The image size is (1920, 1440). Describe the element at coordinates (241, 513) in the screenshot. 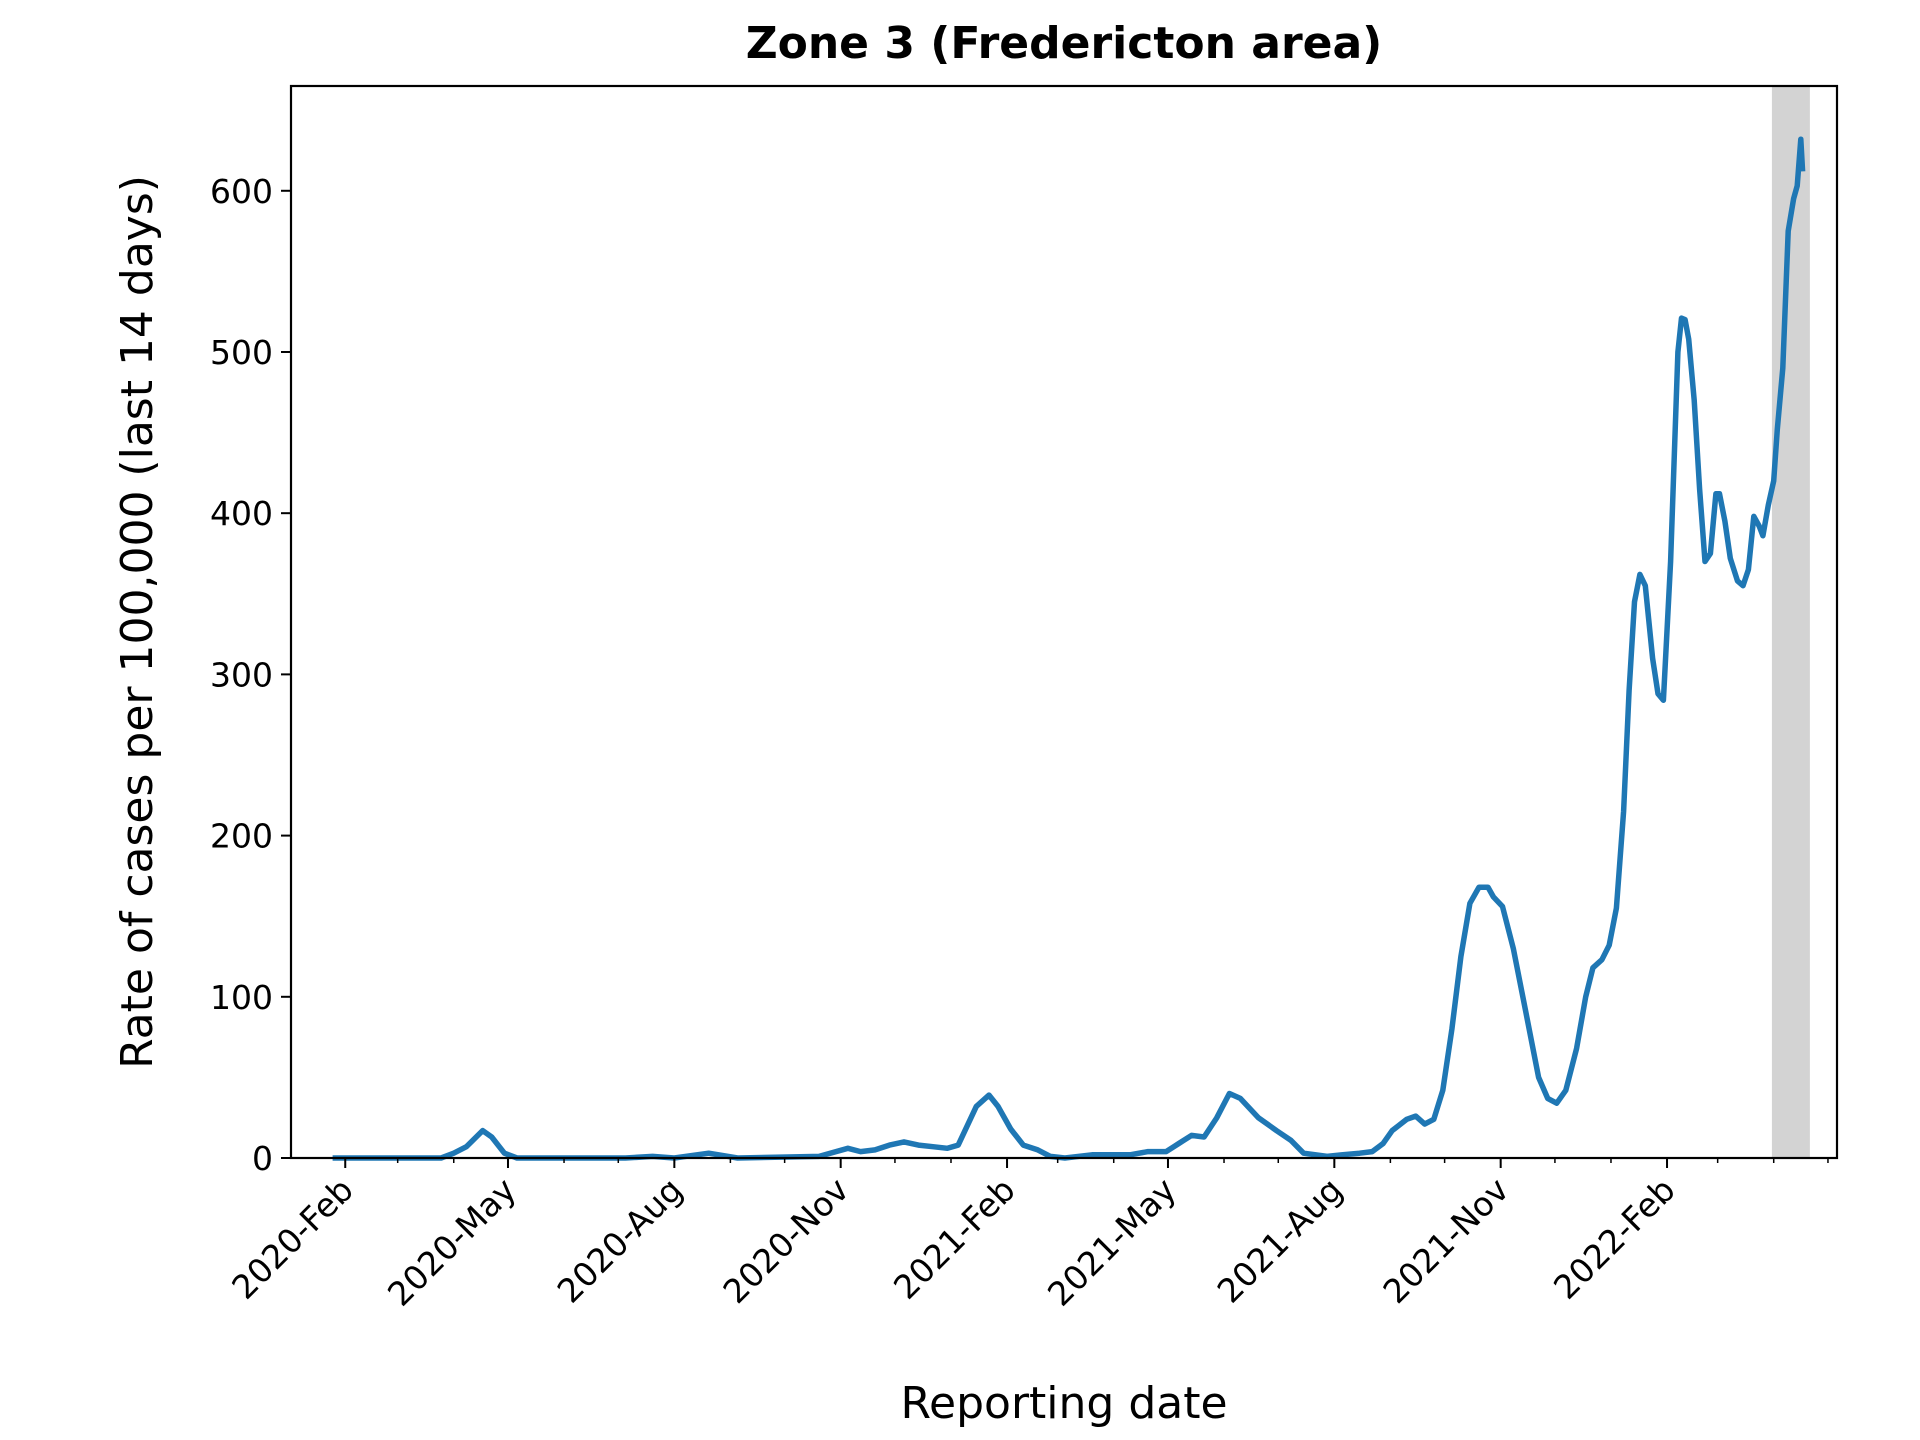

I see `y-tick-label: 400` at that location.